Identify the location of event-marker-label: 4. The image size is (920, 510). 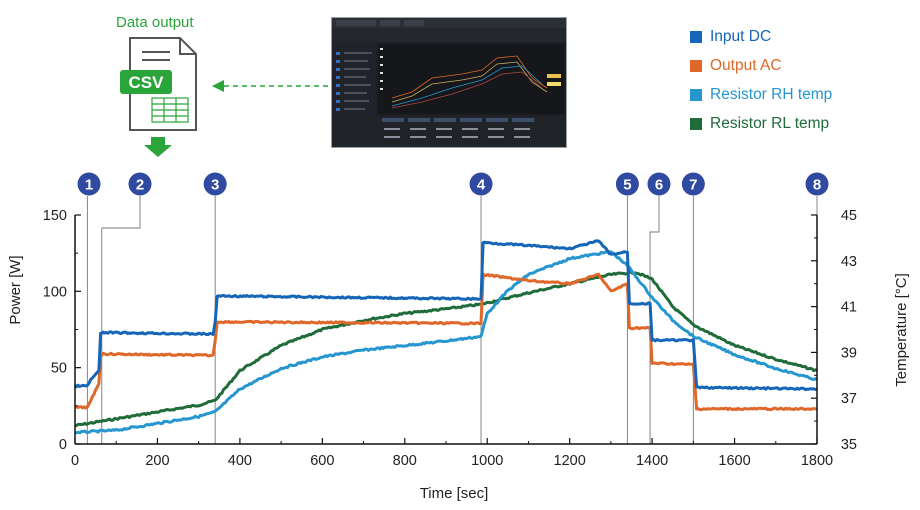
(481, 185).